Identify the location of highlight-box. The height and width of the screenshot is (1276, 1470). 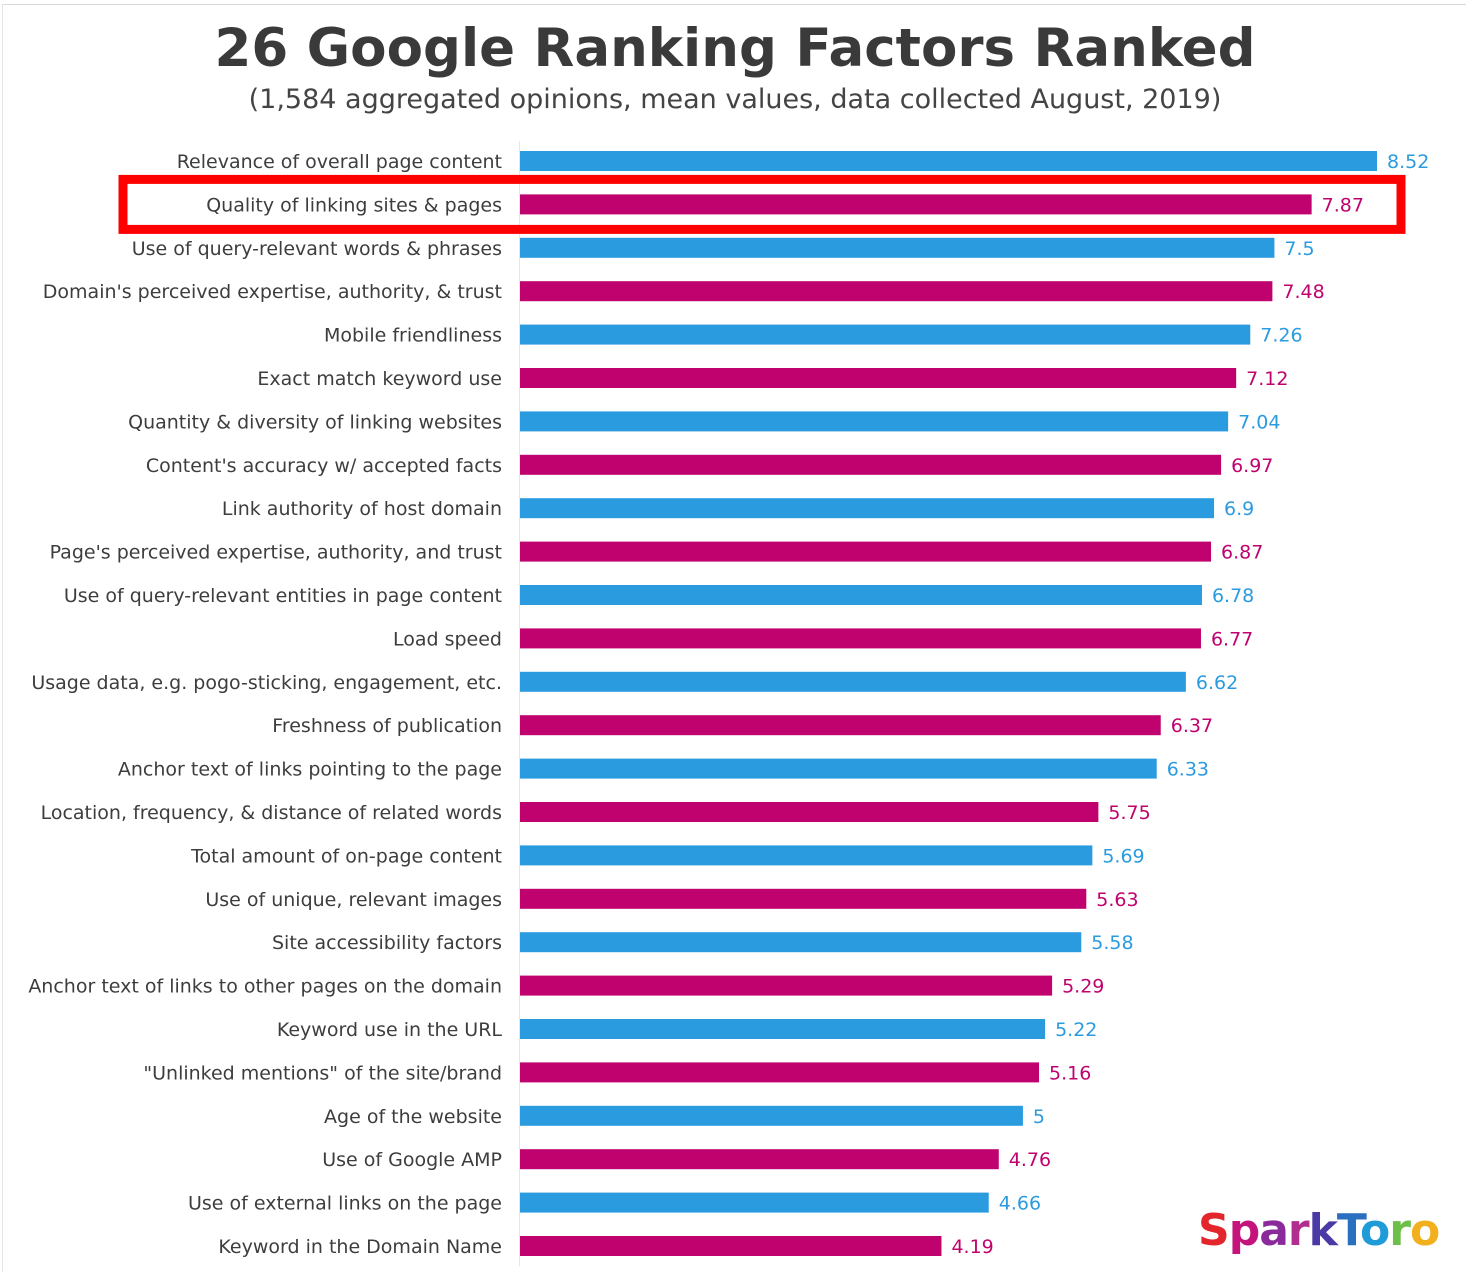
(762, 204).